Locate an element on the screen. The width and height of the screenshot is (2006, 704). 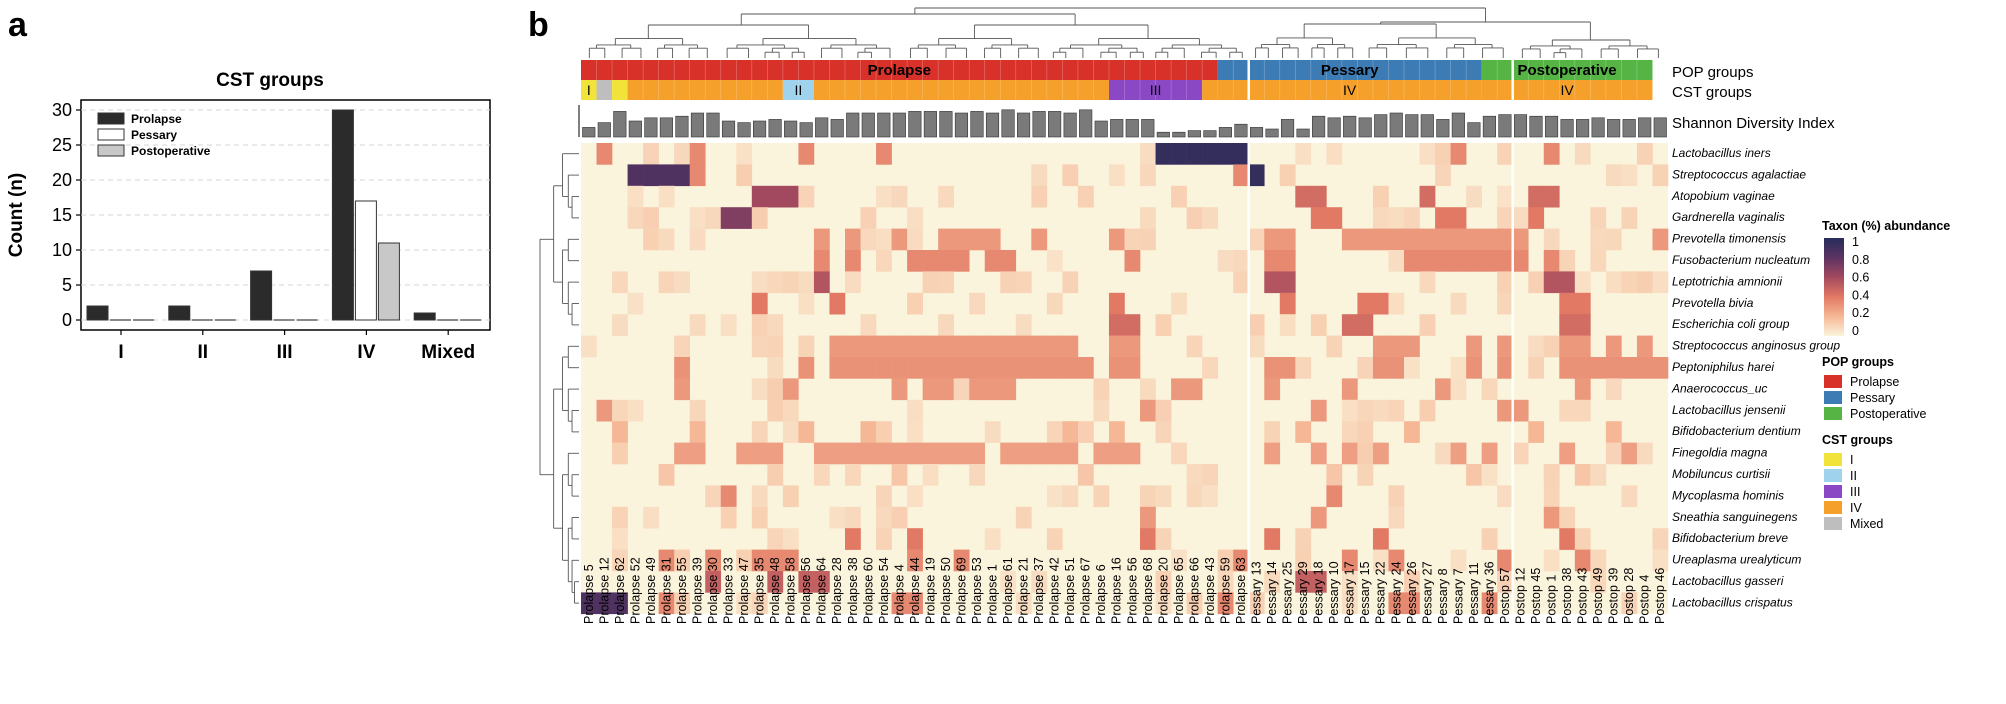
sample-label: Postop 43 is located at coordinates (1583, 596).